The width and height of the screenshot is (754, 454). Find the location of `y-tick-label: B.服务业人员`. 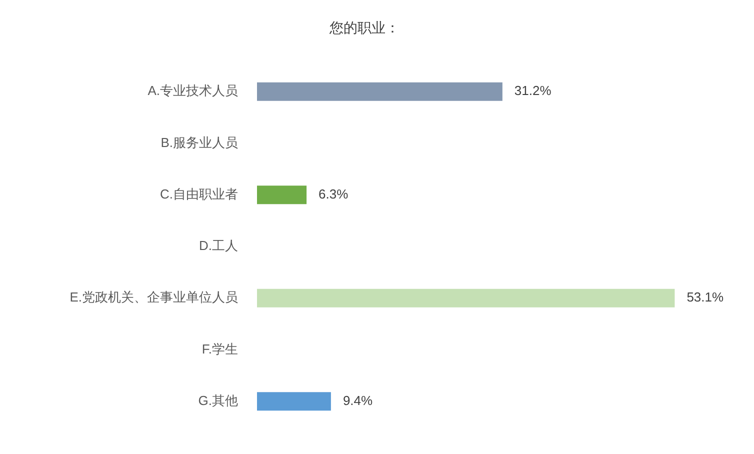

y-tick-label: B.服务业人员 is located at coordinates (199, 142).